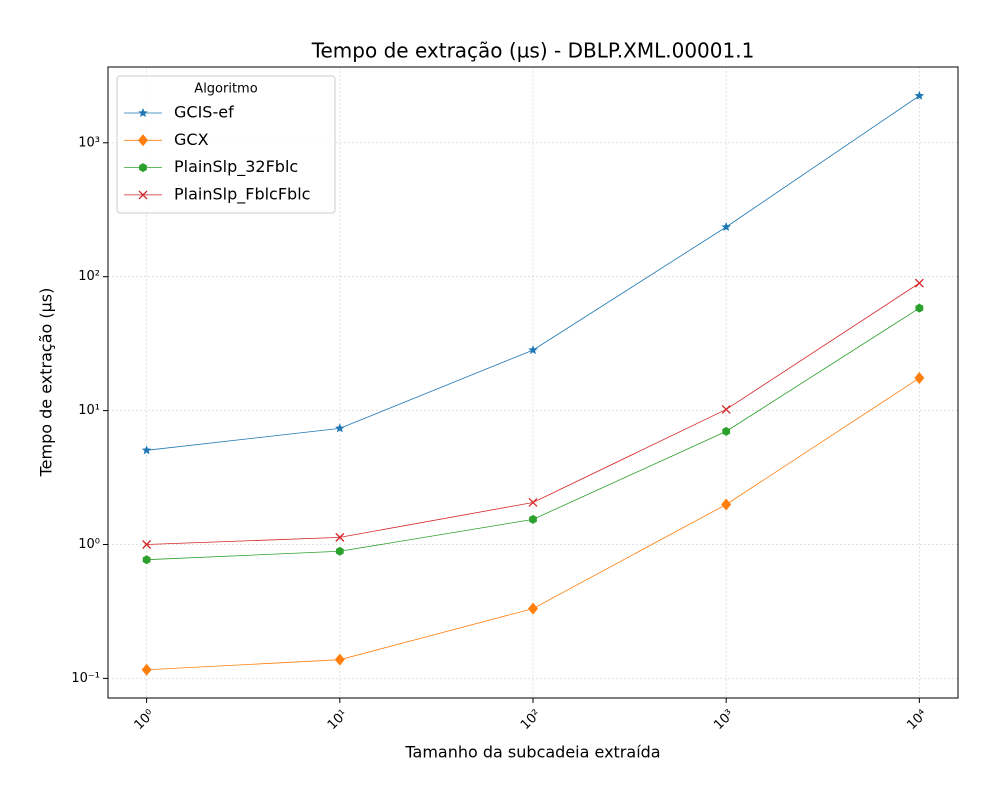 This screenshot has width=1000, height=804. I want to click on y-tick-label: 10⁰, so click(89, 544).